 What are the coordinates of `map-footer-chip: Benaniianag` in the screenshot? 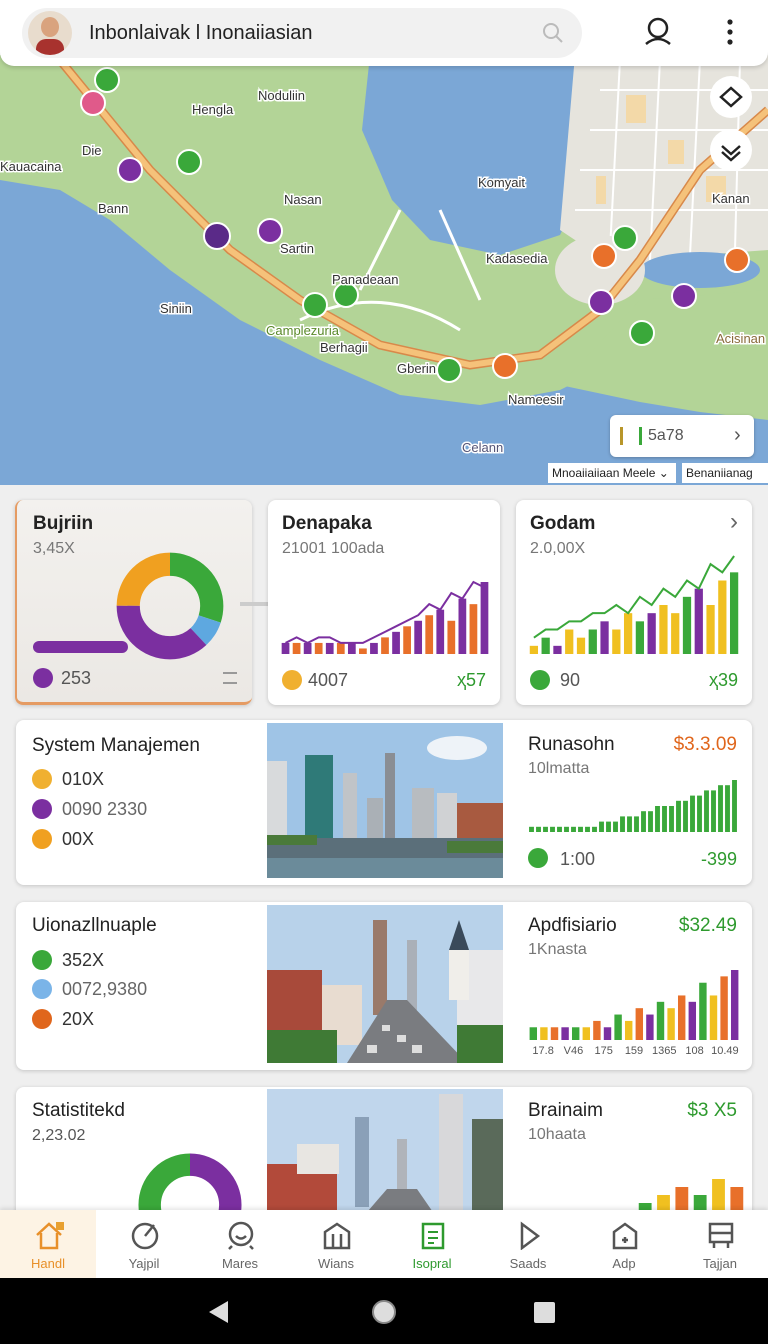 It's located at (725, 473).